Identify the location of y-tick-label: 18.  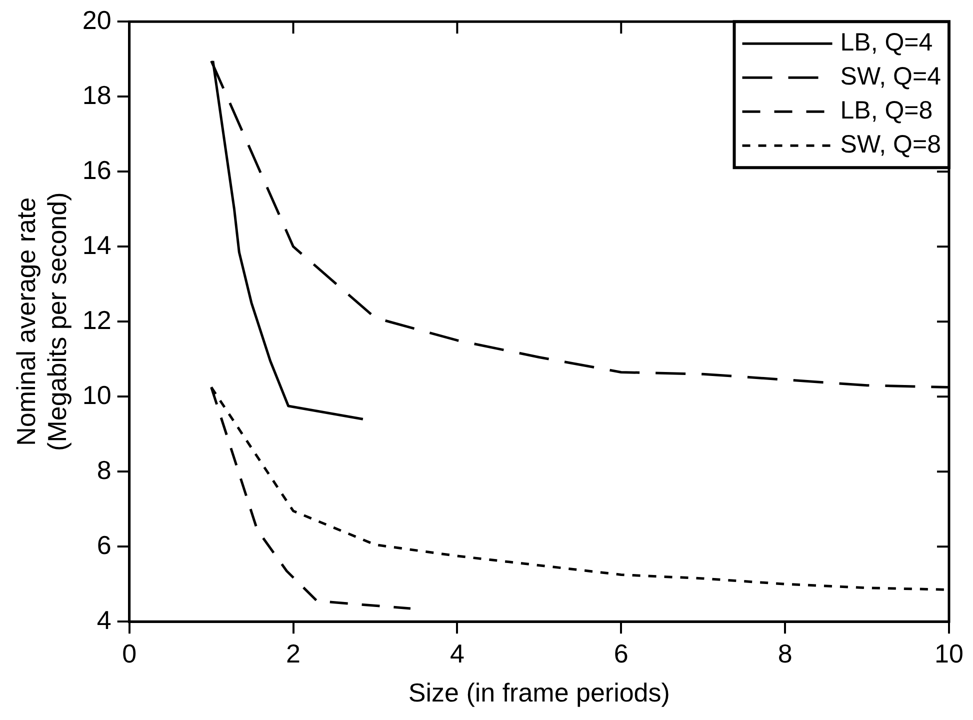
(97, 95).